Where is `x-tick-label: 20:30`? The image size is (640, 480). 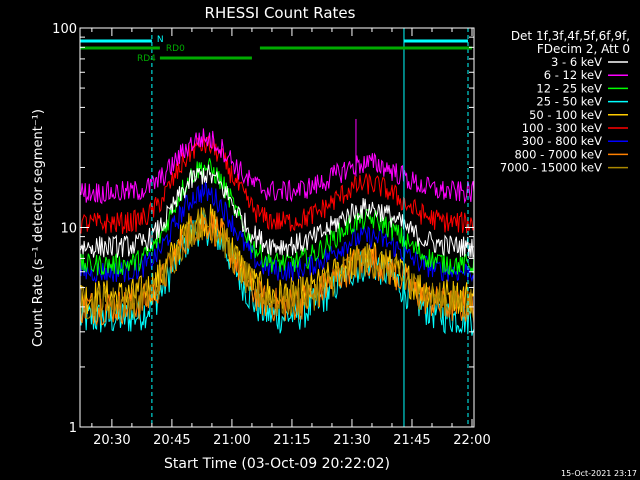
x-tick-label: 20:30 is located at coordinates (111, 440).